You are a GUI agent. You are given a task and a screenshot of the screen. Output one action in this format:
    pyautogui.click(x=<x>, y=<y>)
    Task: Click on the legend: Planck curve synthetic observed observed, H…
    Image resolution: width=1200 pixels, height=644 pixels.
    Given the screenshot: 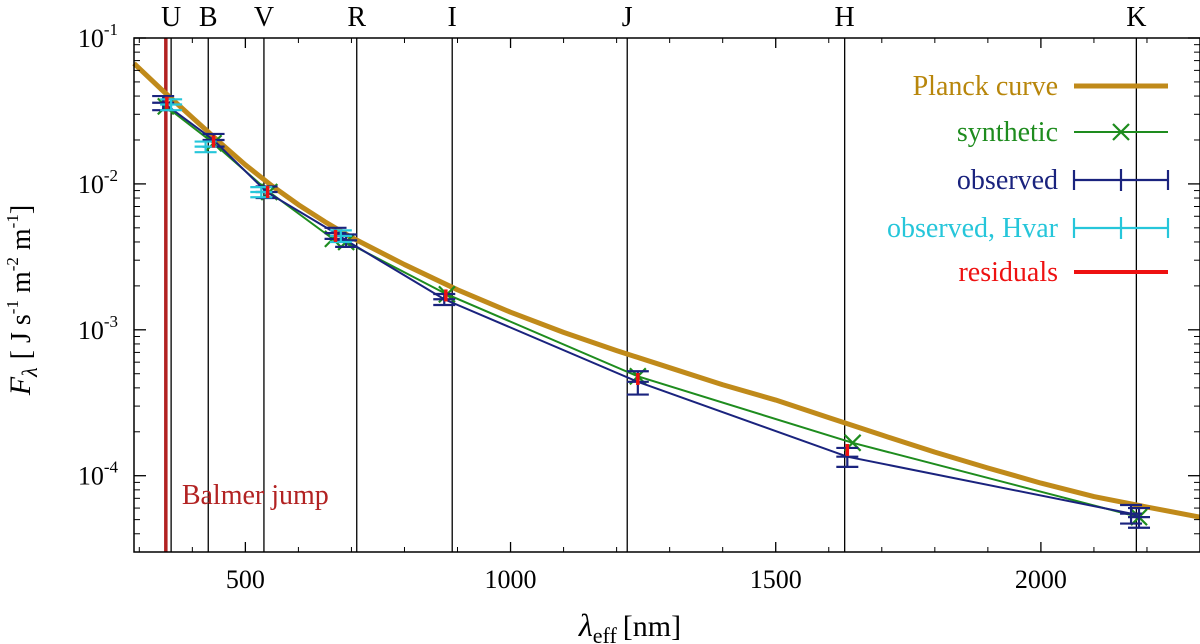 What is the action you would take?
    pyautogui.click(x=1028, y=179)
    